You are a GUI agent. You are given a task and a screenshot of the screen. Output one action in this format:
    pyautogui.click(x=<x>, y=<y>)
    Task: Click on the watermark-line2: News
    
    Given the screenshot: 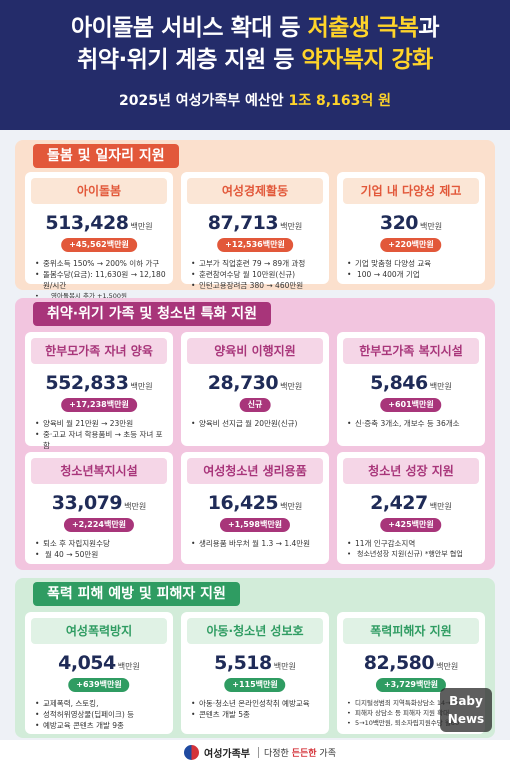 What is the action you would take?
    pyautogui.click(x=466, y=719)
    